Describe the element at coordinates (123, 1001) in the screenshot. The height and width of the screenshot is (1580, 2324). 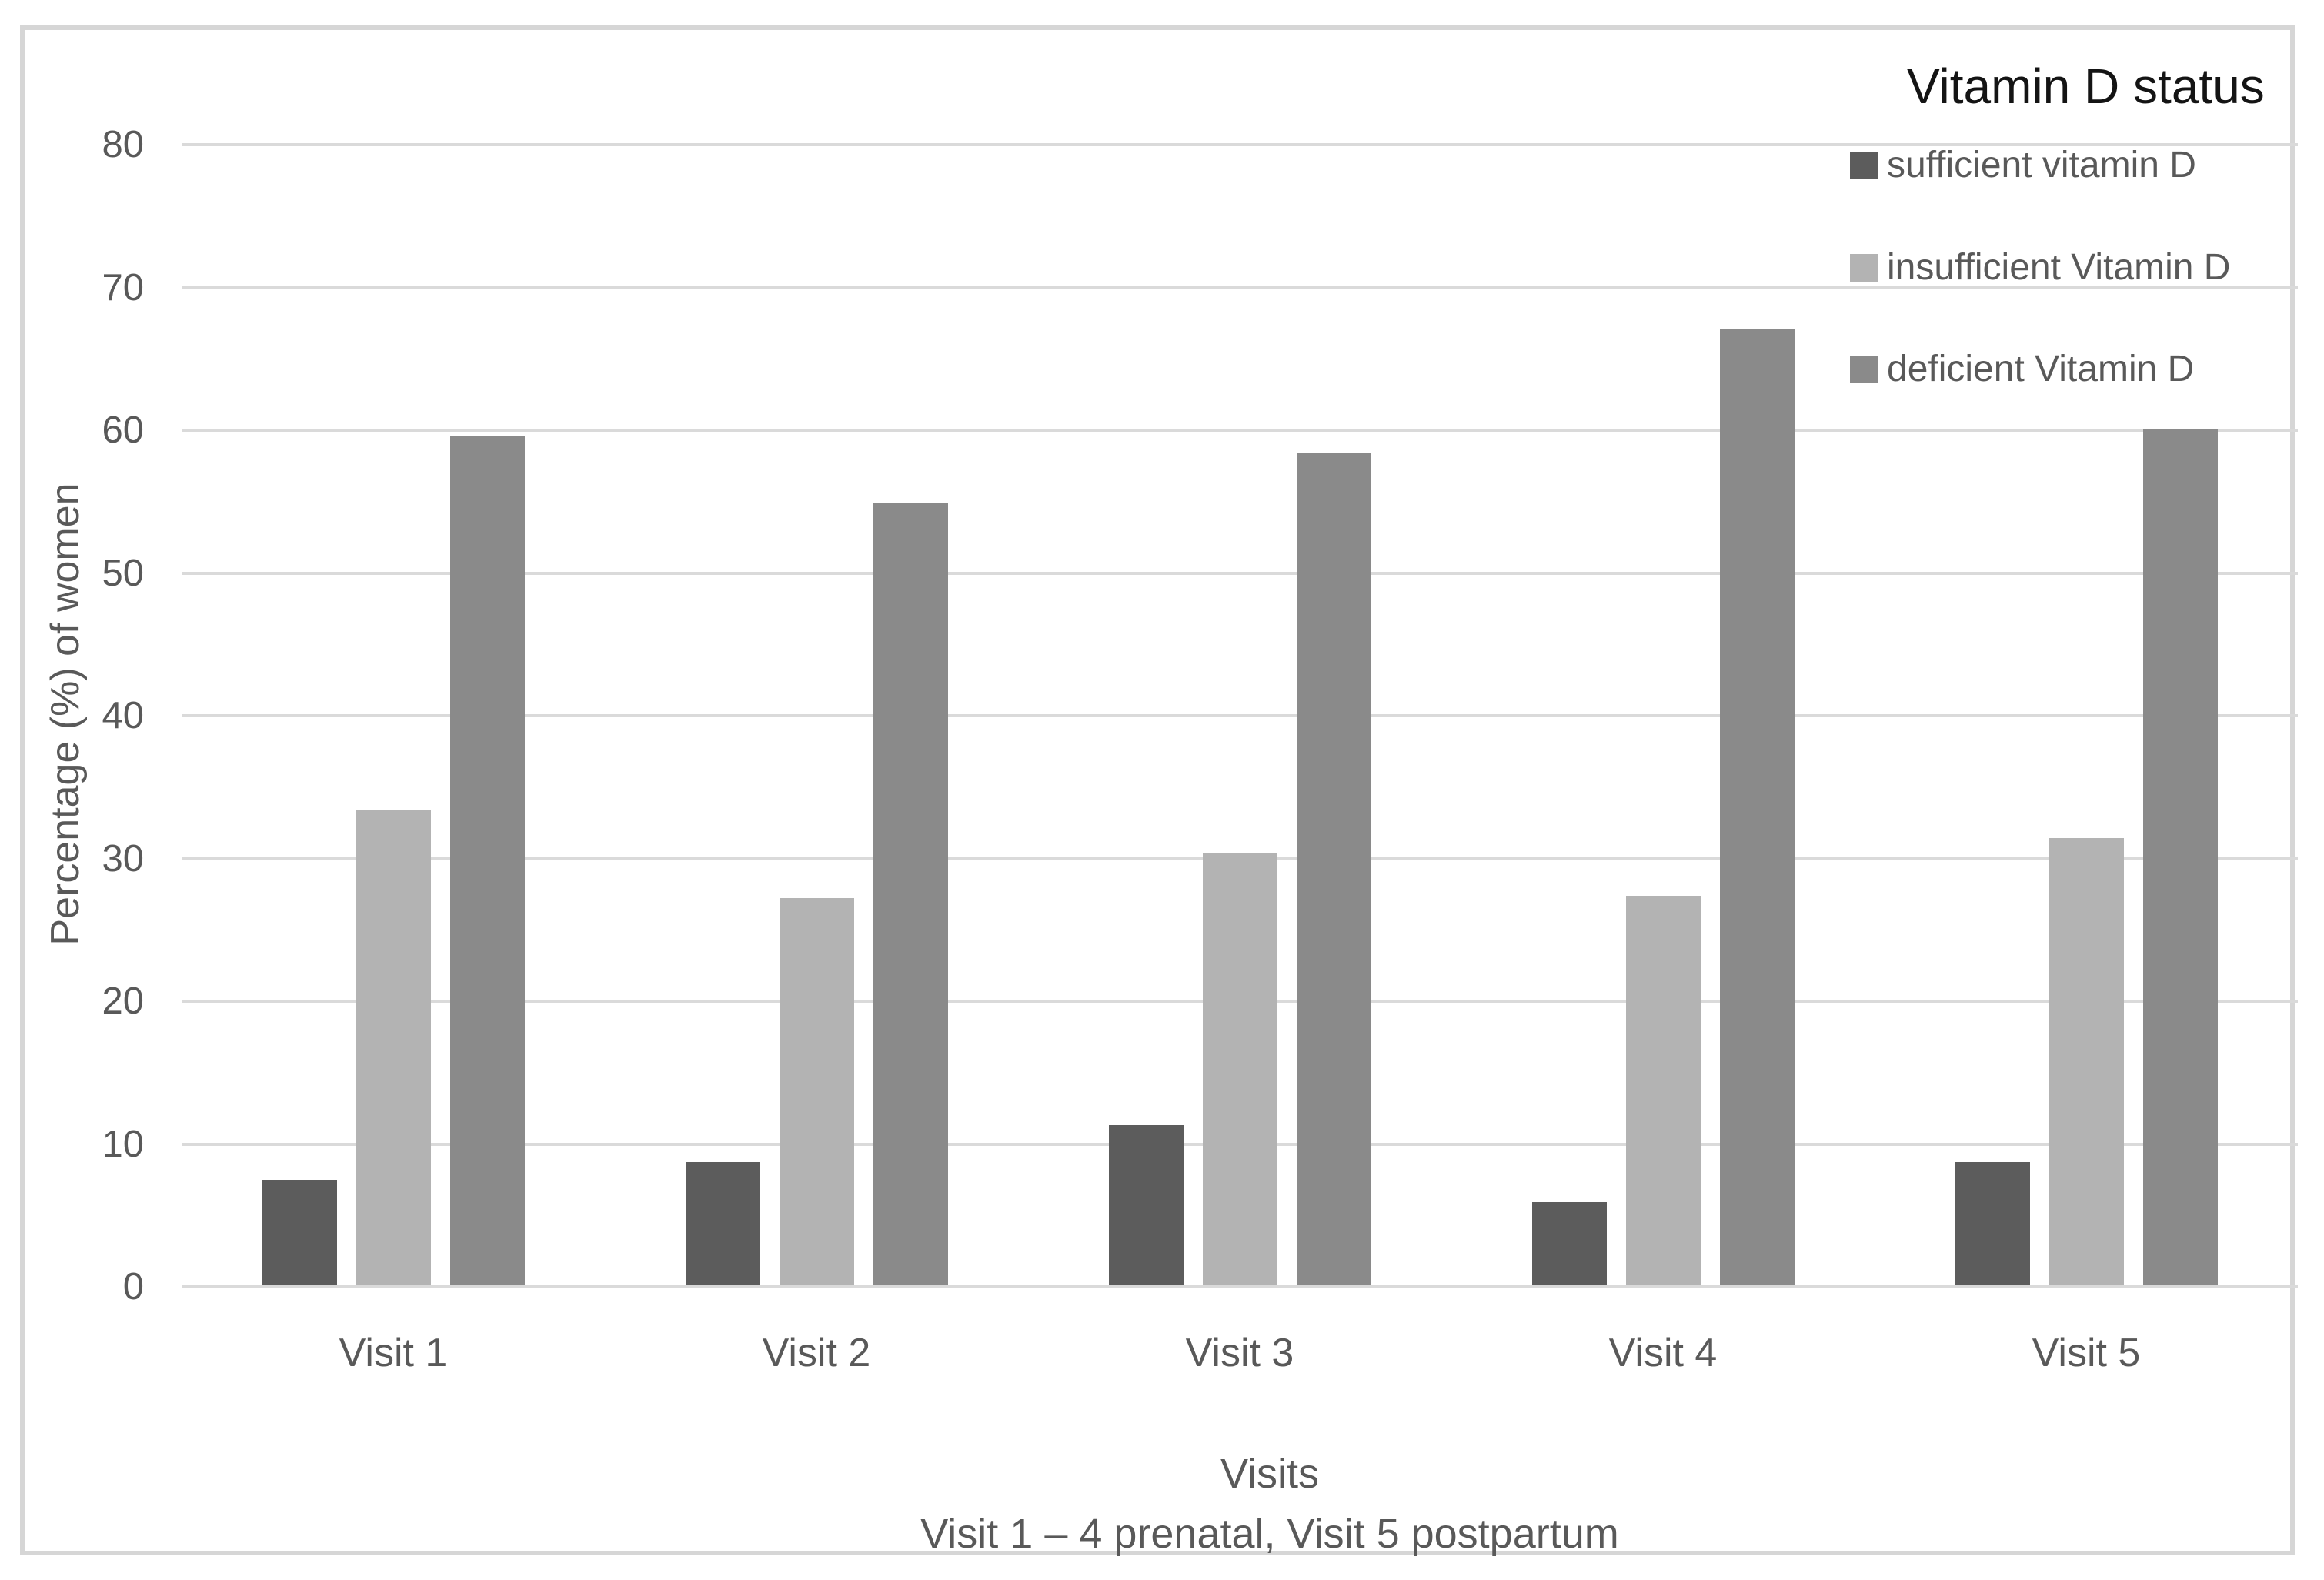
I see `y-tick-label-20: 20` at that location.